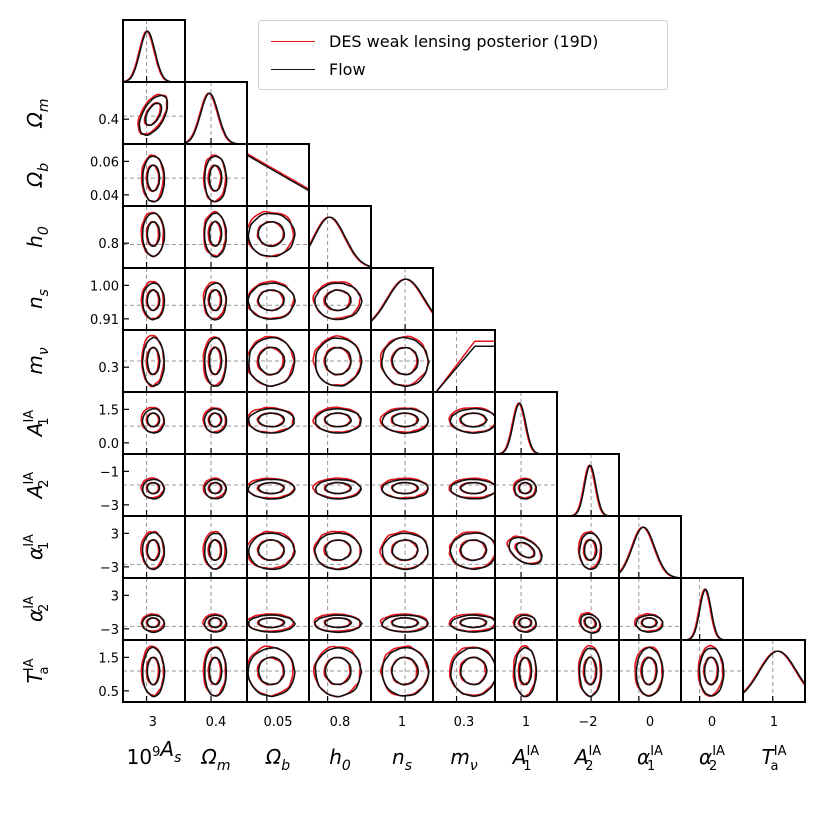  What do you see at coordinates (587, 722) in the screenshot?
I see `x-tick-label: −2` at bounding box center [587, 722].